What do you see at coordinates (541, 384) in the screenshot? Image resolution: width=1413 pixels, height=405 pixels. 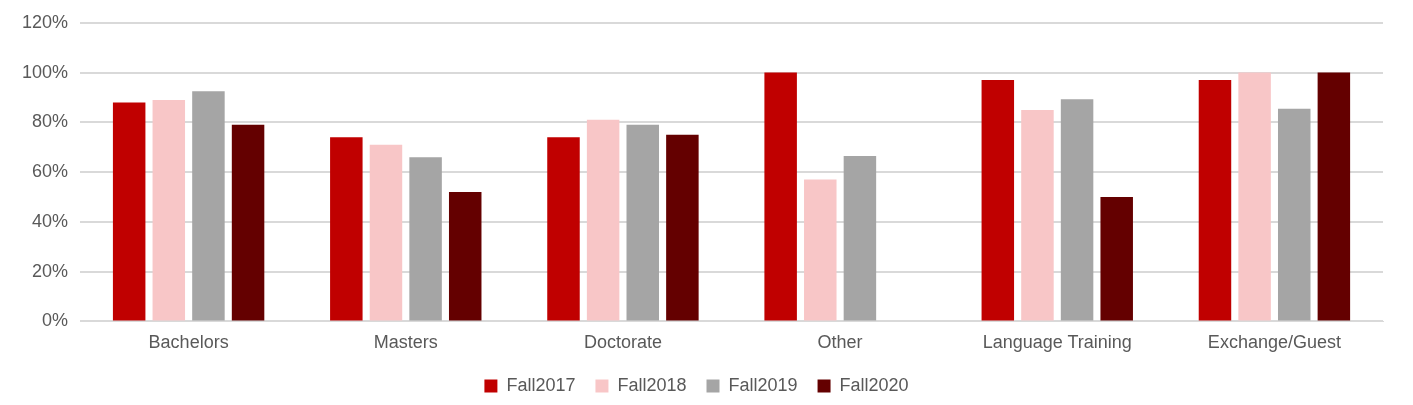 I see `legend-label: Fall2017` at bounding box center [541, 384].